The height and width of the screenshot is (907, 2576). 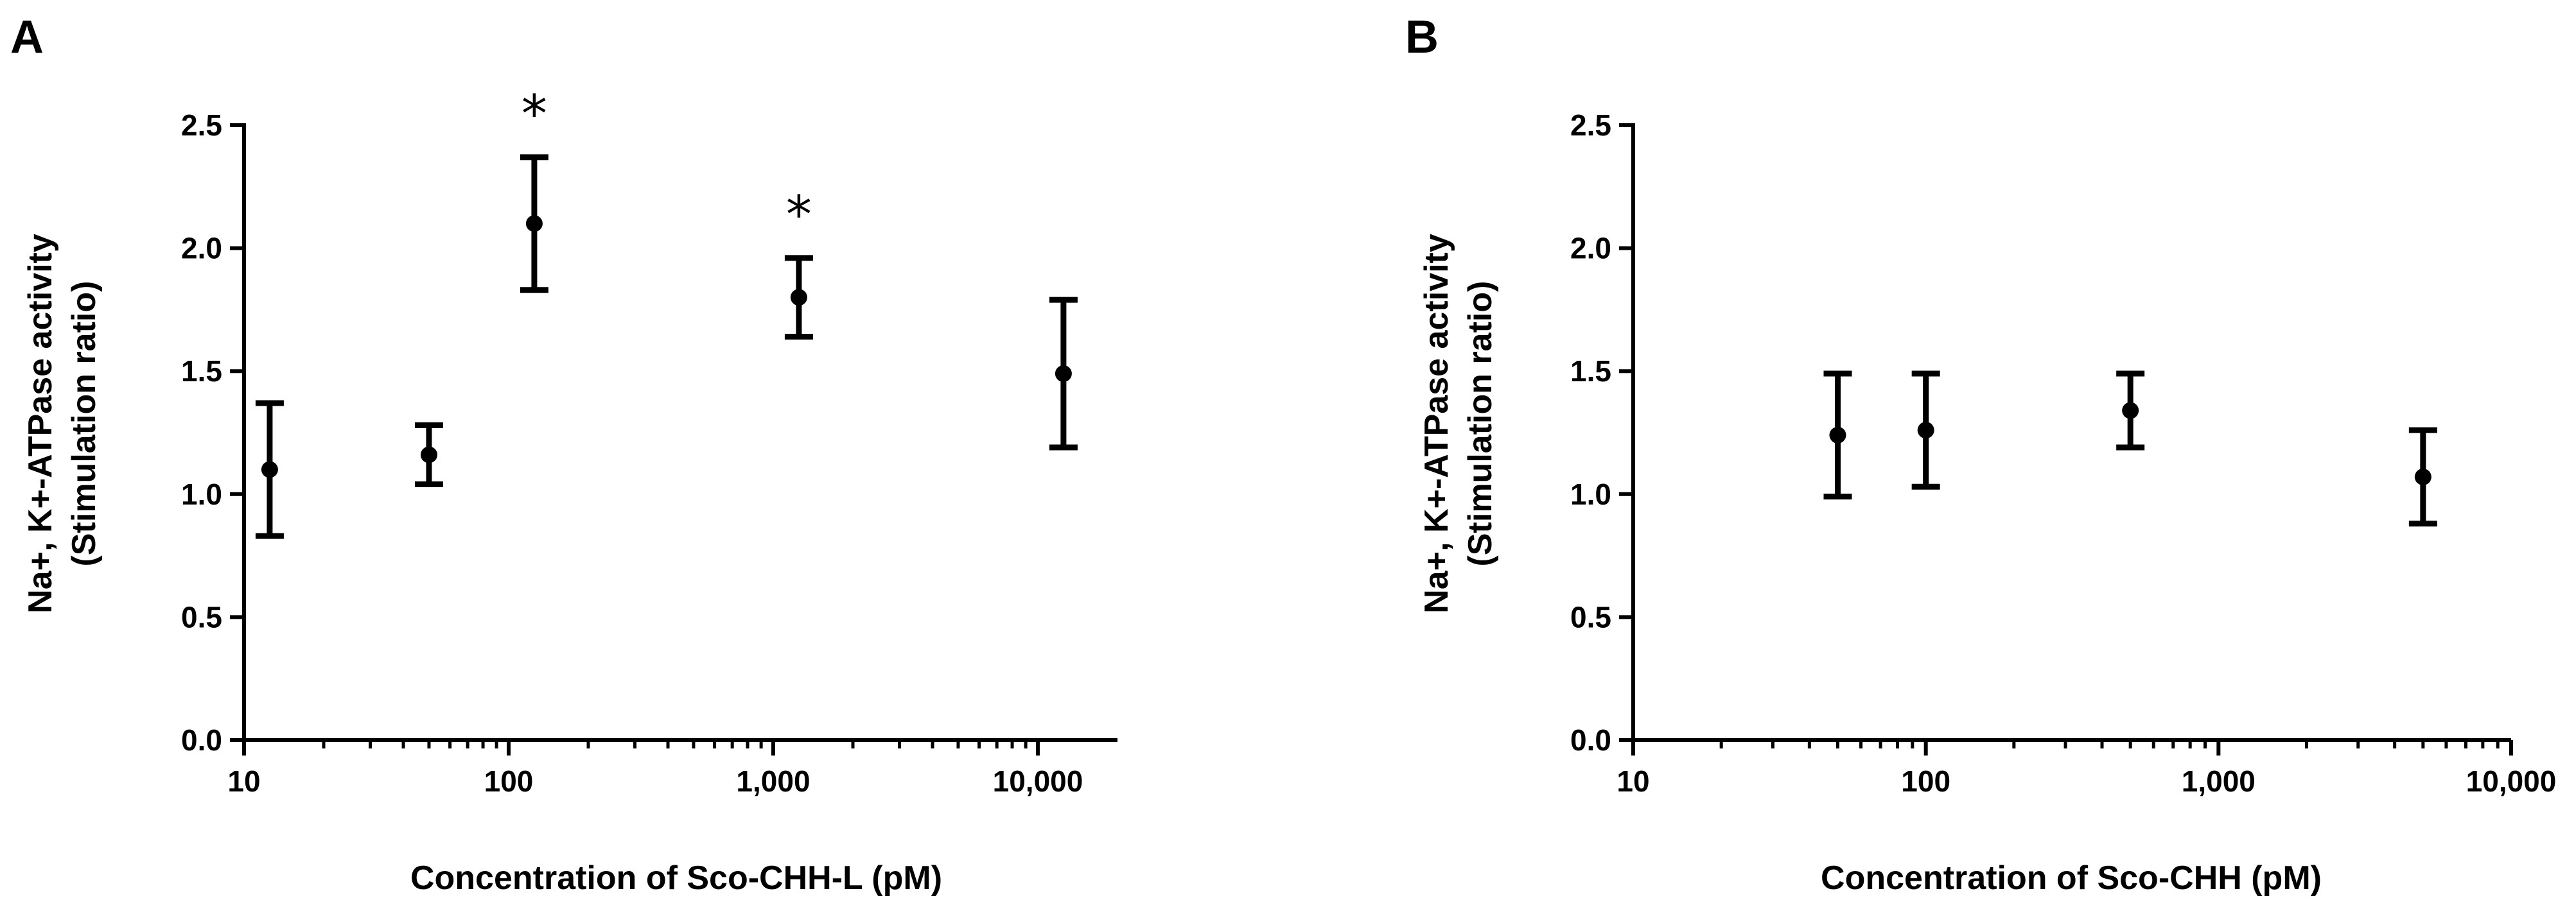 What do you see at coordinates (1480, 424) in the screenshot?
I see `panel-b-y-axis-title-line2: (Stimulation ratio)` at bounding box center [1480, 424].